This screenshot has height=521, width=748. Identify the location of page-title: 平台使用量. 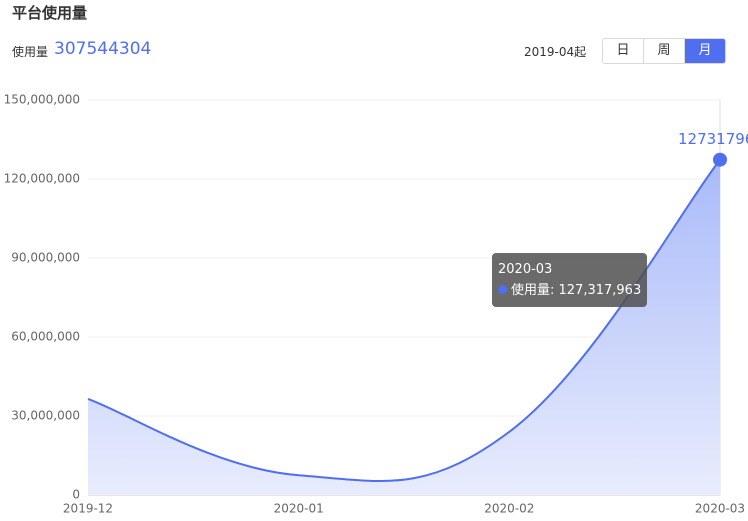
(50, 13).